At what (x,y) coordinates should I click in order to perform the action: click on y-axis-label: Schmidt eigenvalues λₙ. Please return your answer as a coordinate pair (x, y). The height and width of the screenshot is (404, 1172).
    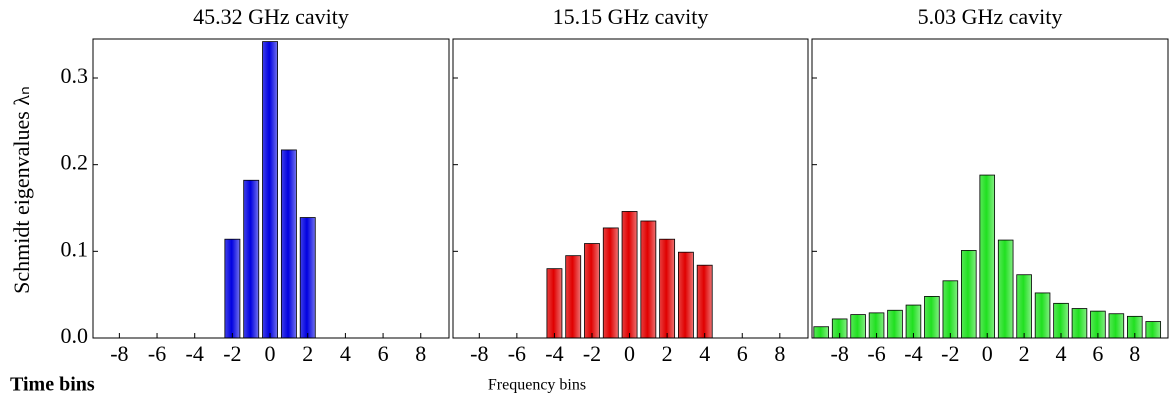
    Looking at the image, I should click on (21, 190).